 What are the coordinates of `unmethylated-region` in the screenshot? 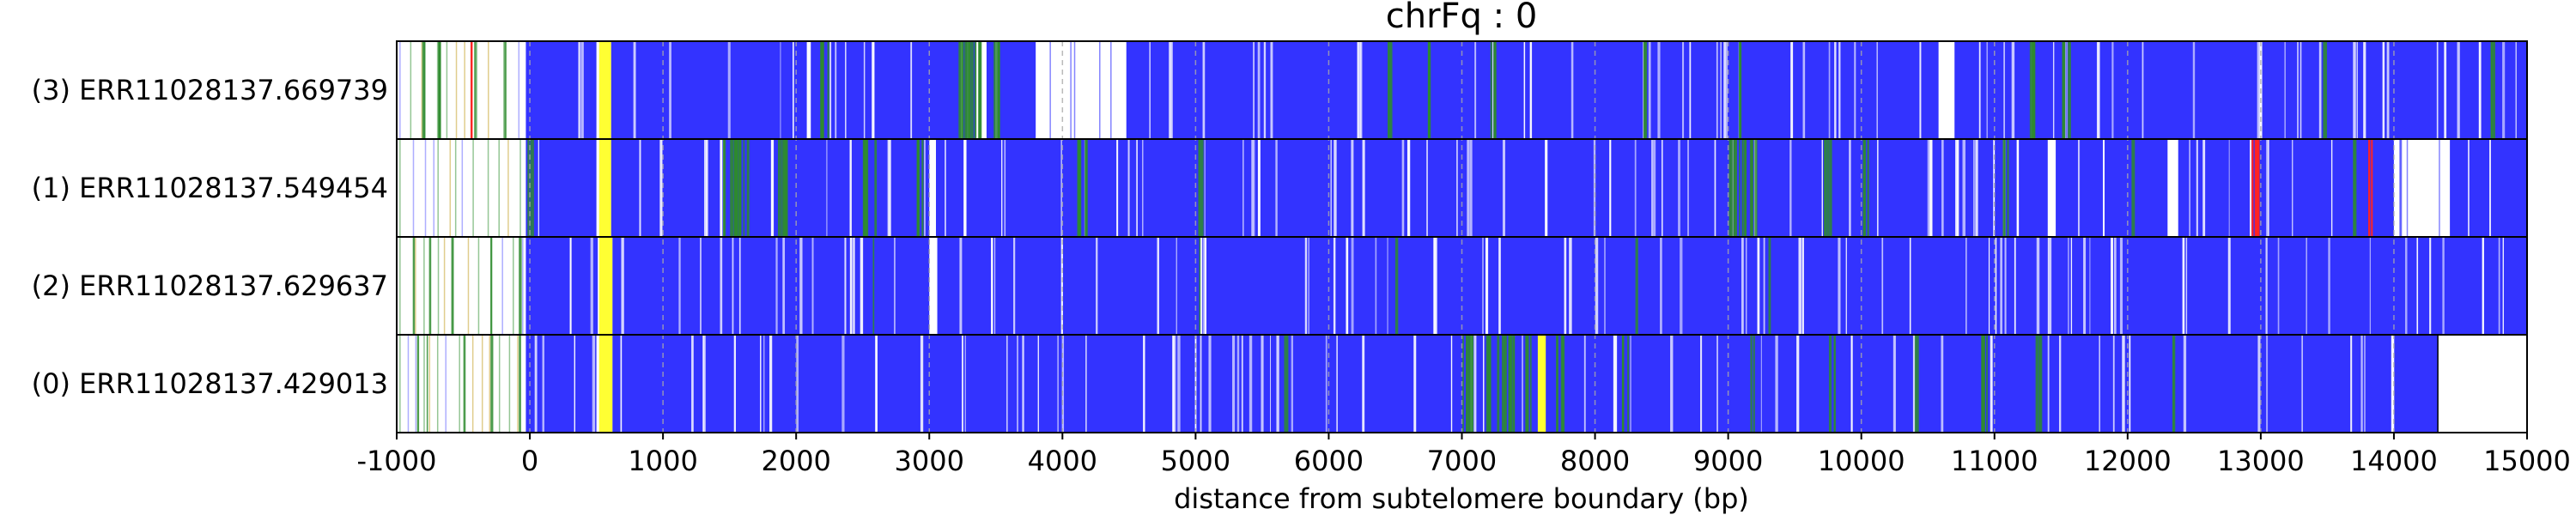 It's located at (1116, 90).